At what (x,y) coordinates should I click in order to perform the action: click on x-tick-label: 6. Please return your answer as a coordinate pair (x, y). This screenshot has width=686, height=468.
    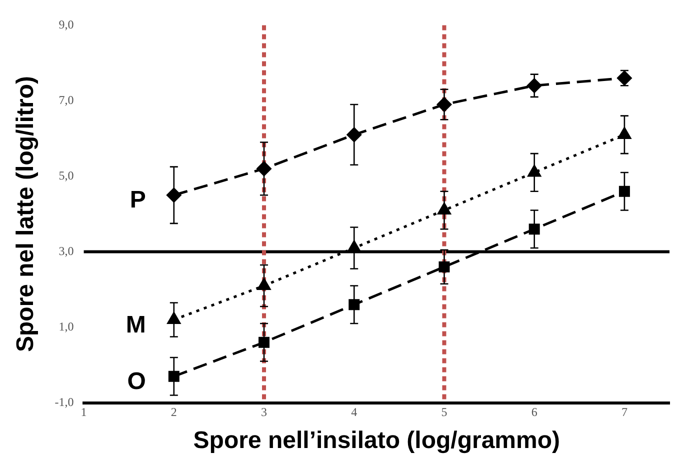
    Looking at the image, I should click on (534, 412).